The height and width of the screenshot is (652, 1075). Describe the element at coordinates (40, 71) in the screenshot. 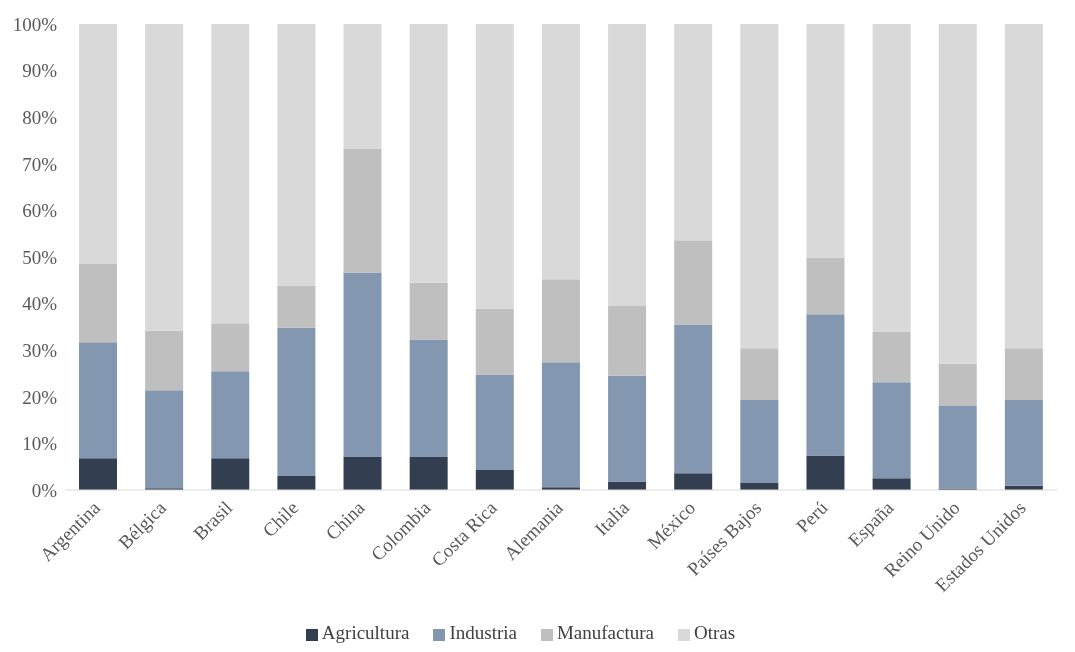

I see `y-tick-label: 90%` at that location.